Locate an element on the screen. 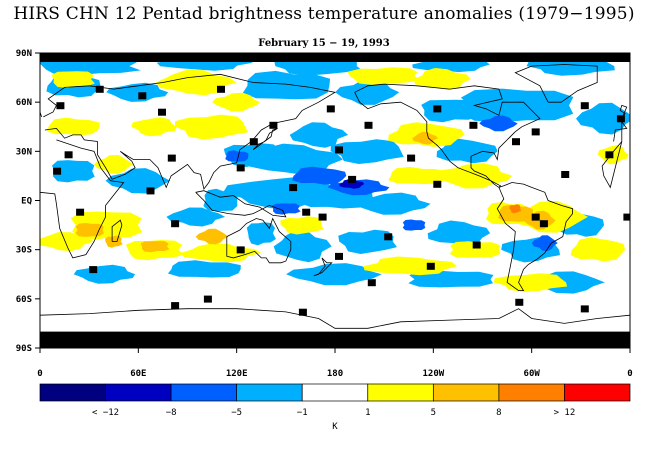  coast-antarctica is located at coordinates (335, 318).